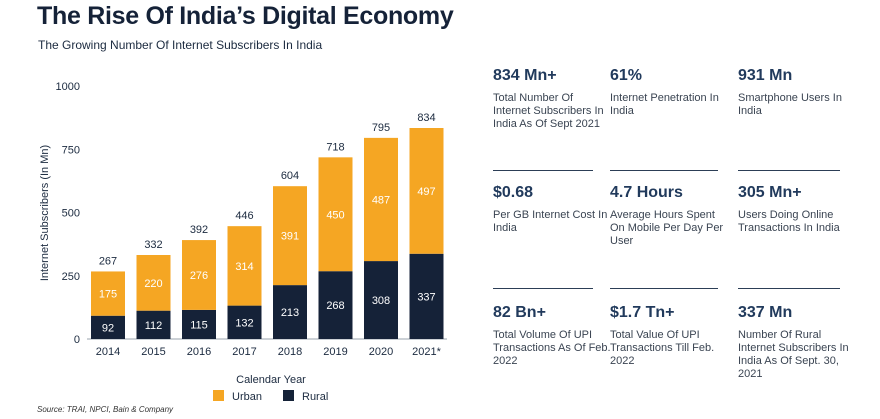  I want to click on urban-value-label: 220, so click(153, 284).